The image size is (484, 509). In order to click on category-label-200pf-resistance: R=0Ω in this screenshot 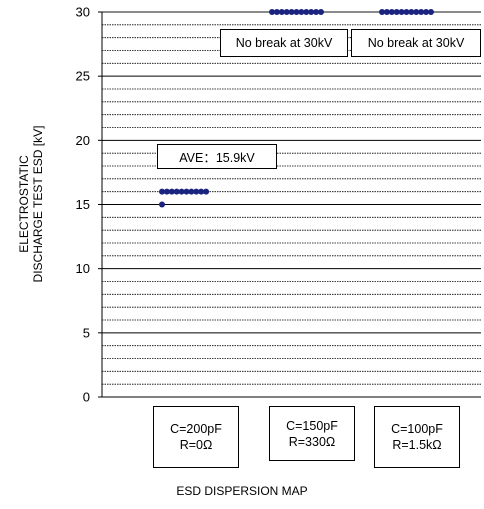, I will do `click(196, 445)`.